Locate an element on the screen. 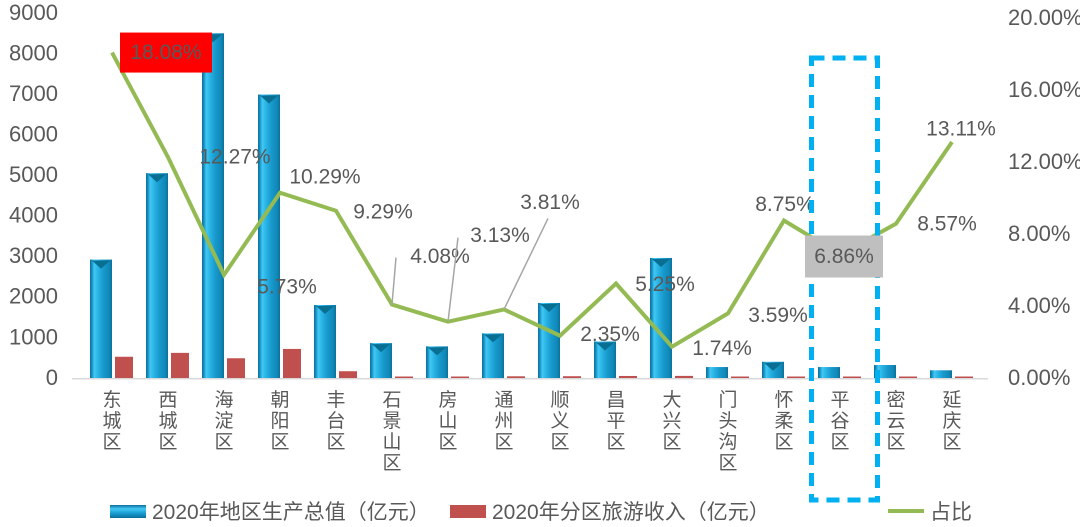  pinggu-callout-label: 6.86% is located at coordinates (844, 256).